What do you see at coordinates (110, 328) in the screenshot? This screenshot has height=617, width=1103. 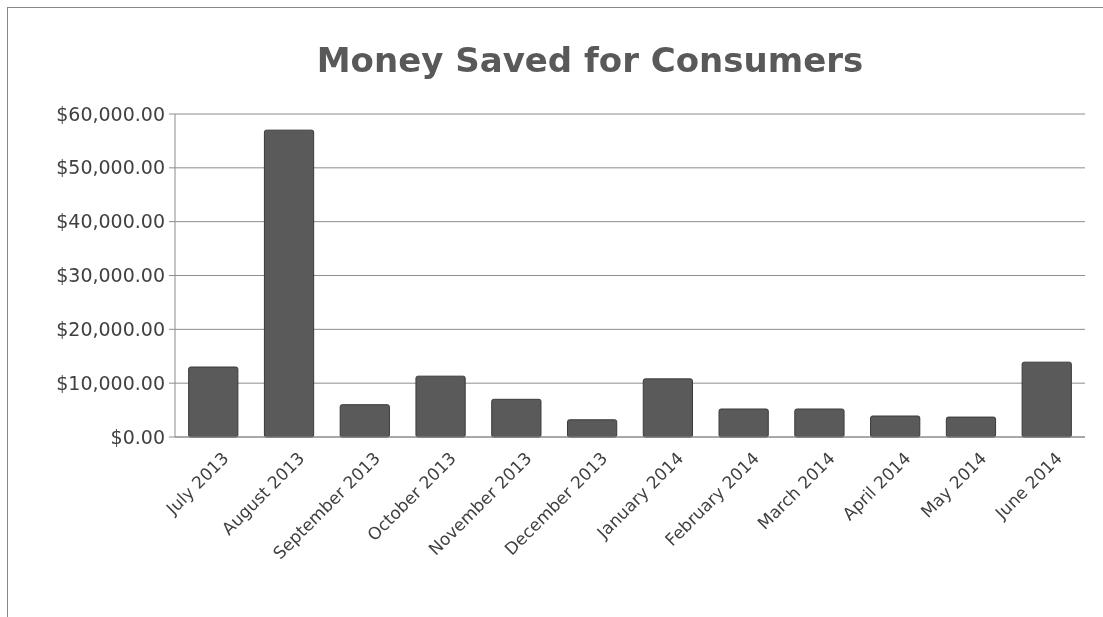 I see `y-tick-label: $20,000.00` at bounding box center [110, 328].